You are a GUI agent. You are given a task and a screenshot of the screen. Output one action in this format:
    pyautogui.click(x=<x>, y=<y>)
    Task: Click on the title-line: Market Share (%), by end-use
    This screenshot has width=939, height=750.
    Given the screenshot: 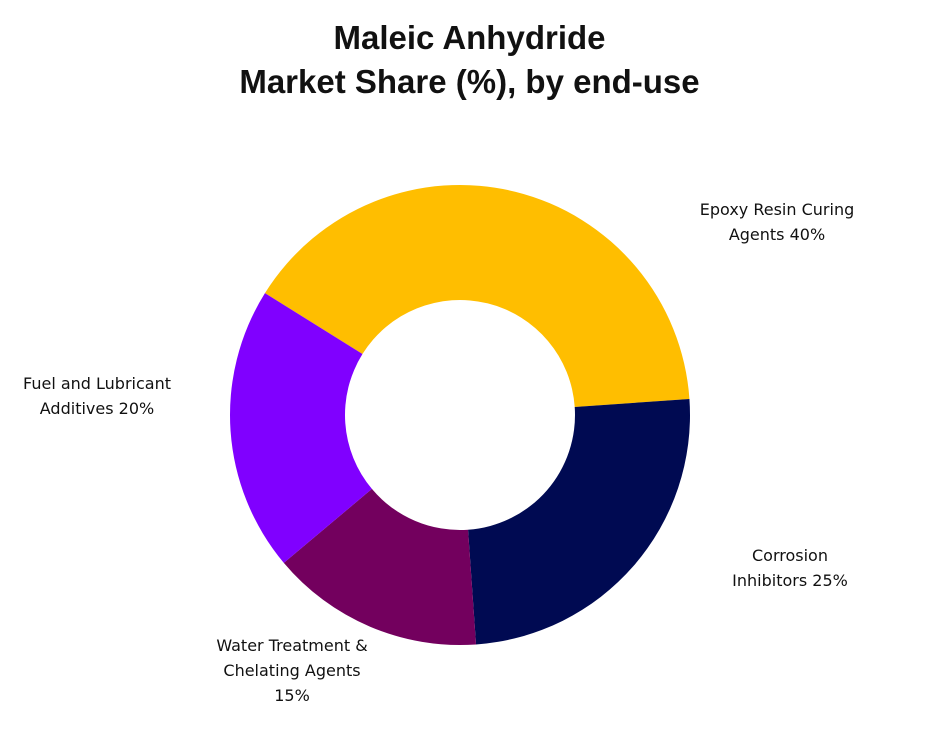 What is the action you would take?
    pyautogui.click(x=469, y=81)
    